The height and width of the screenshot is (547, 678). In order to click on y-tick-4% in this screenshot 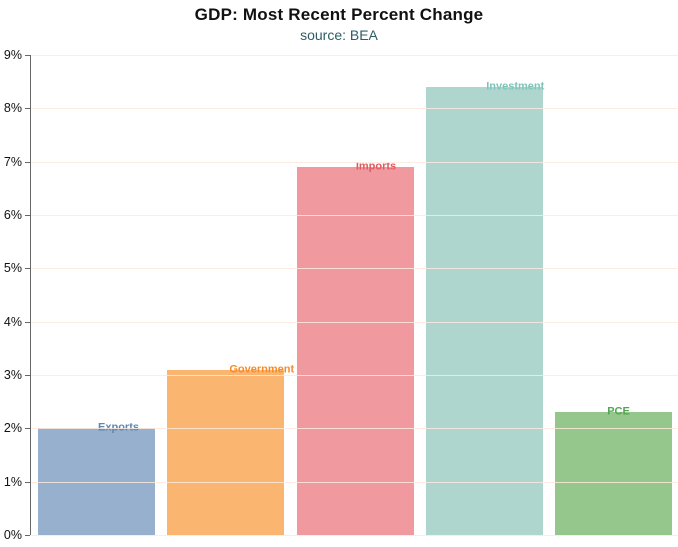, I will do `click(27, 322)`.